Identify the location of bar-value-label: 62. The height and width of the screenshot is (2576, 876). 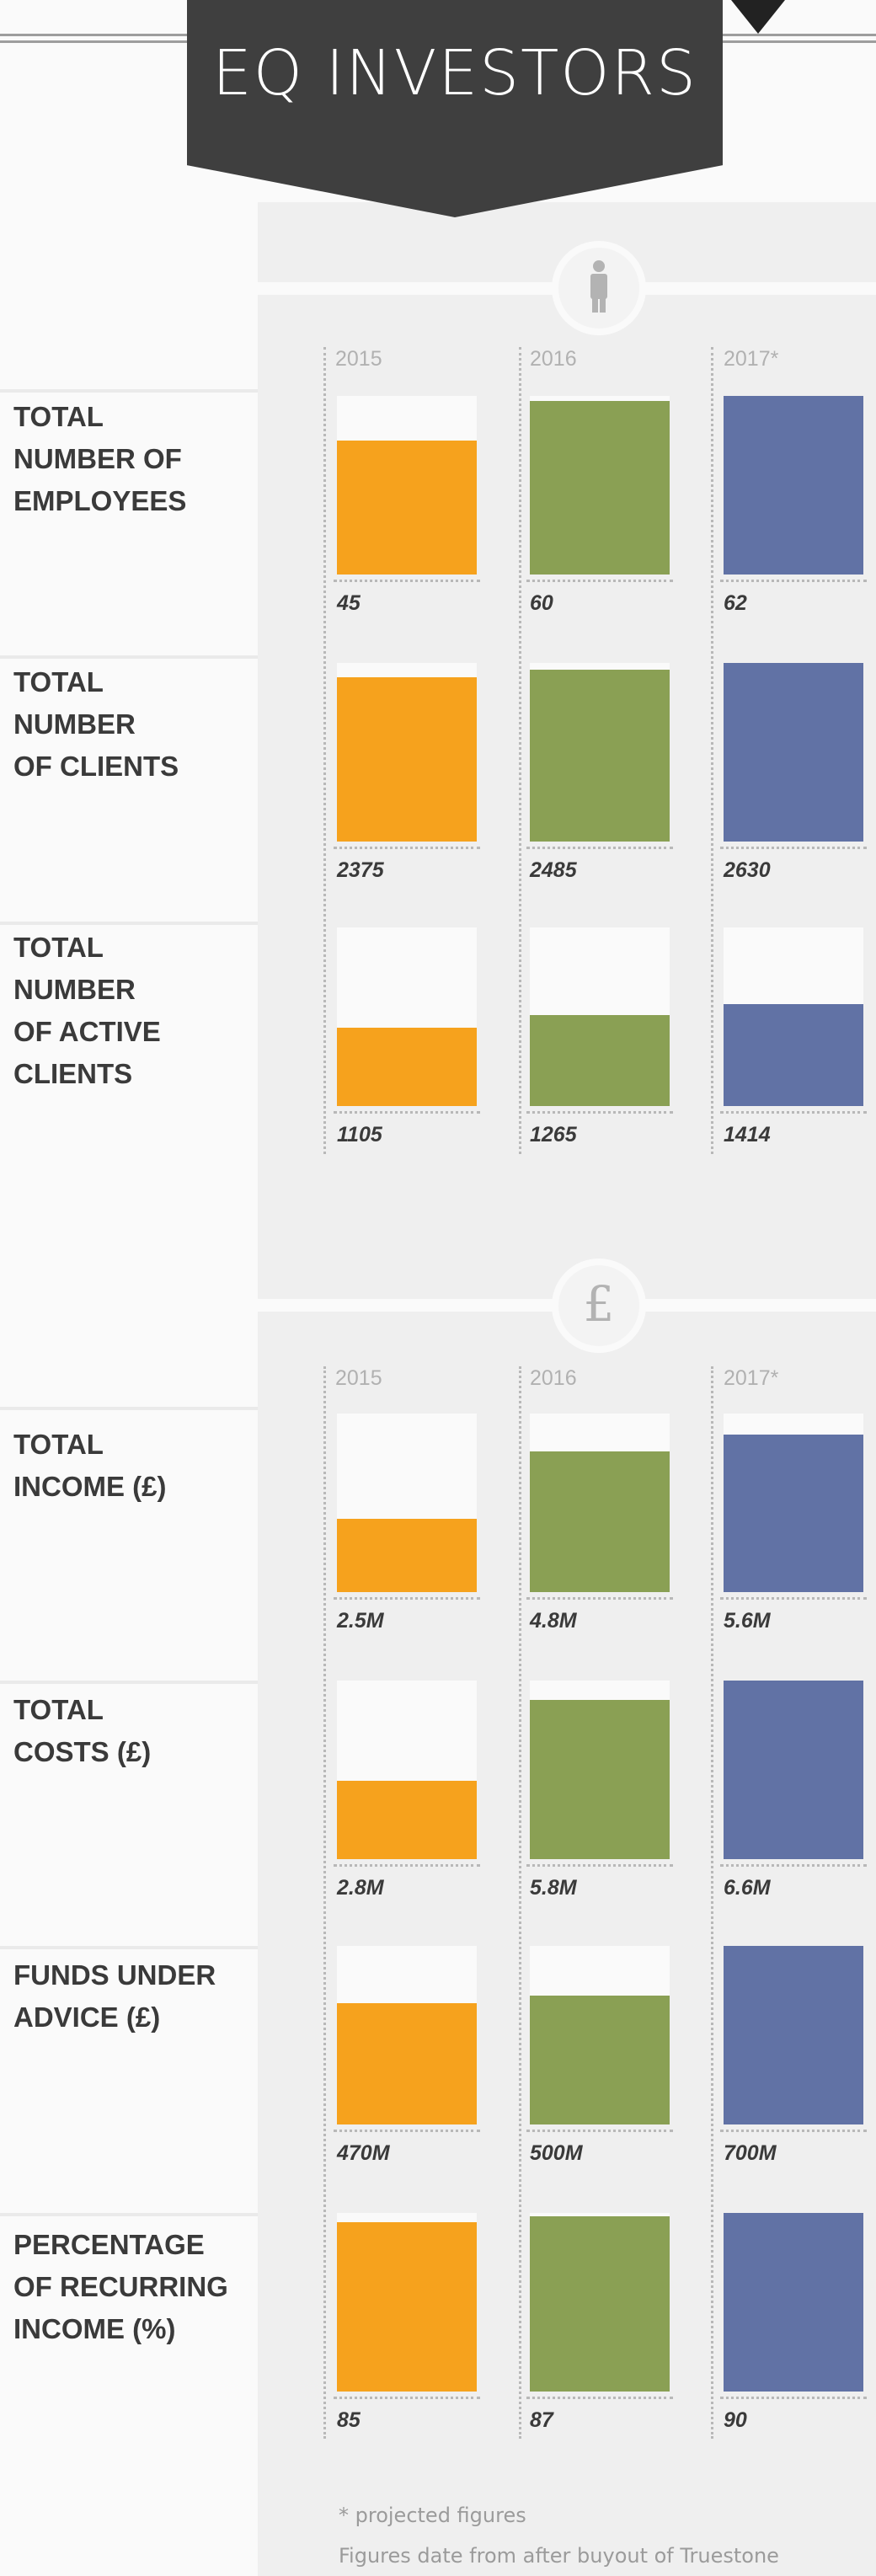
(735, 603).